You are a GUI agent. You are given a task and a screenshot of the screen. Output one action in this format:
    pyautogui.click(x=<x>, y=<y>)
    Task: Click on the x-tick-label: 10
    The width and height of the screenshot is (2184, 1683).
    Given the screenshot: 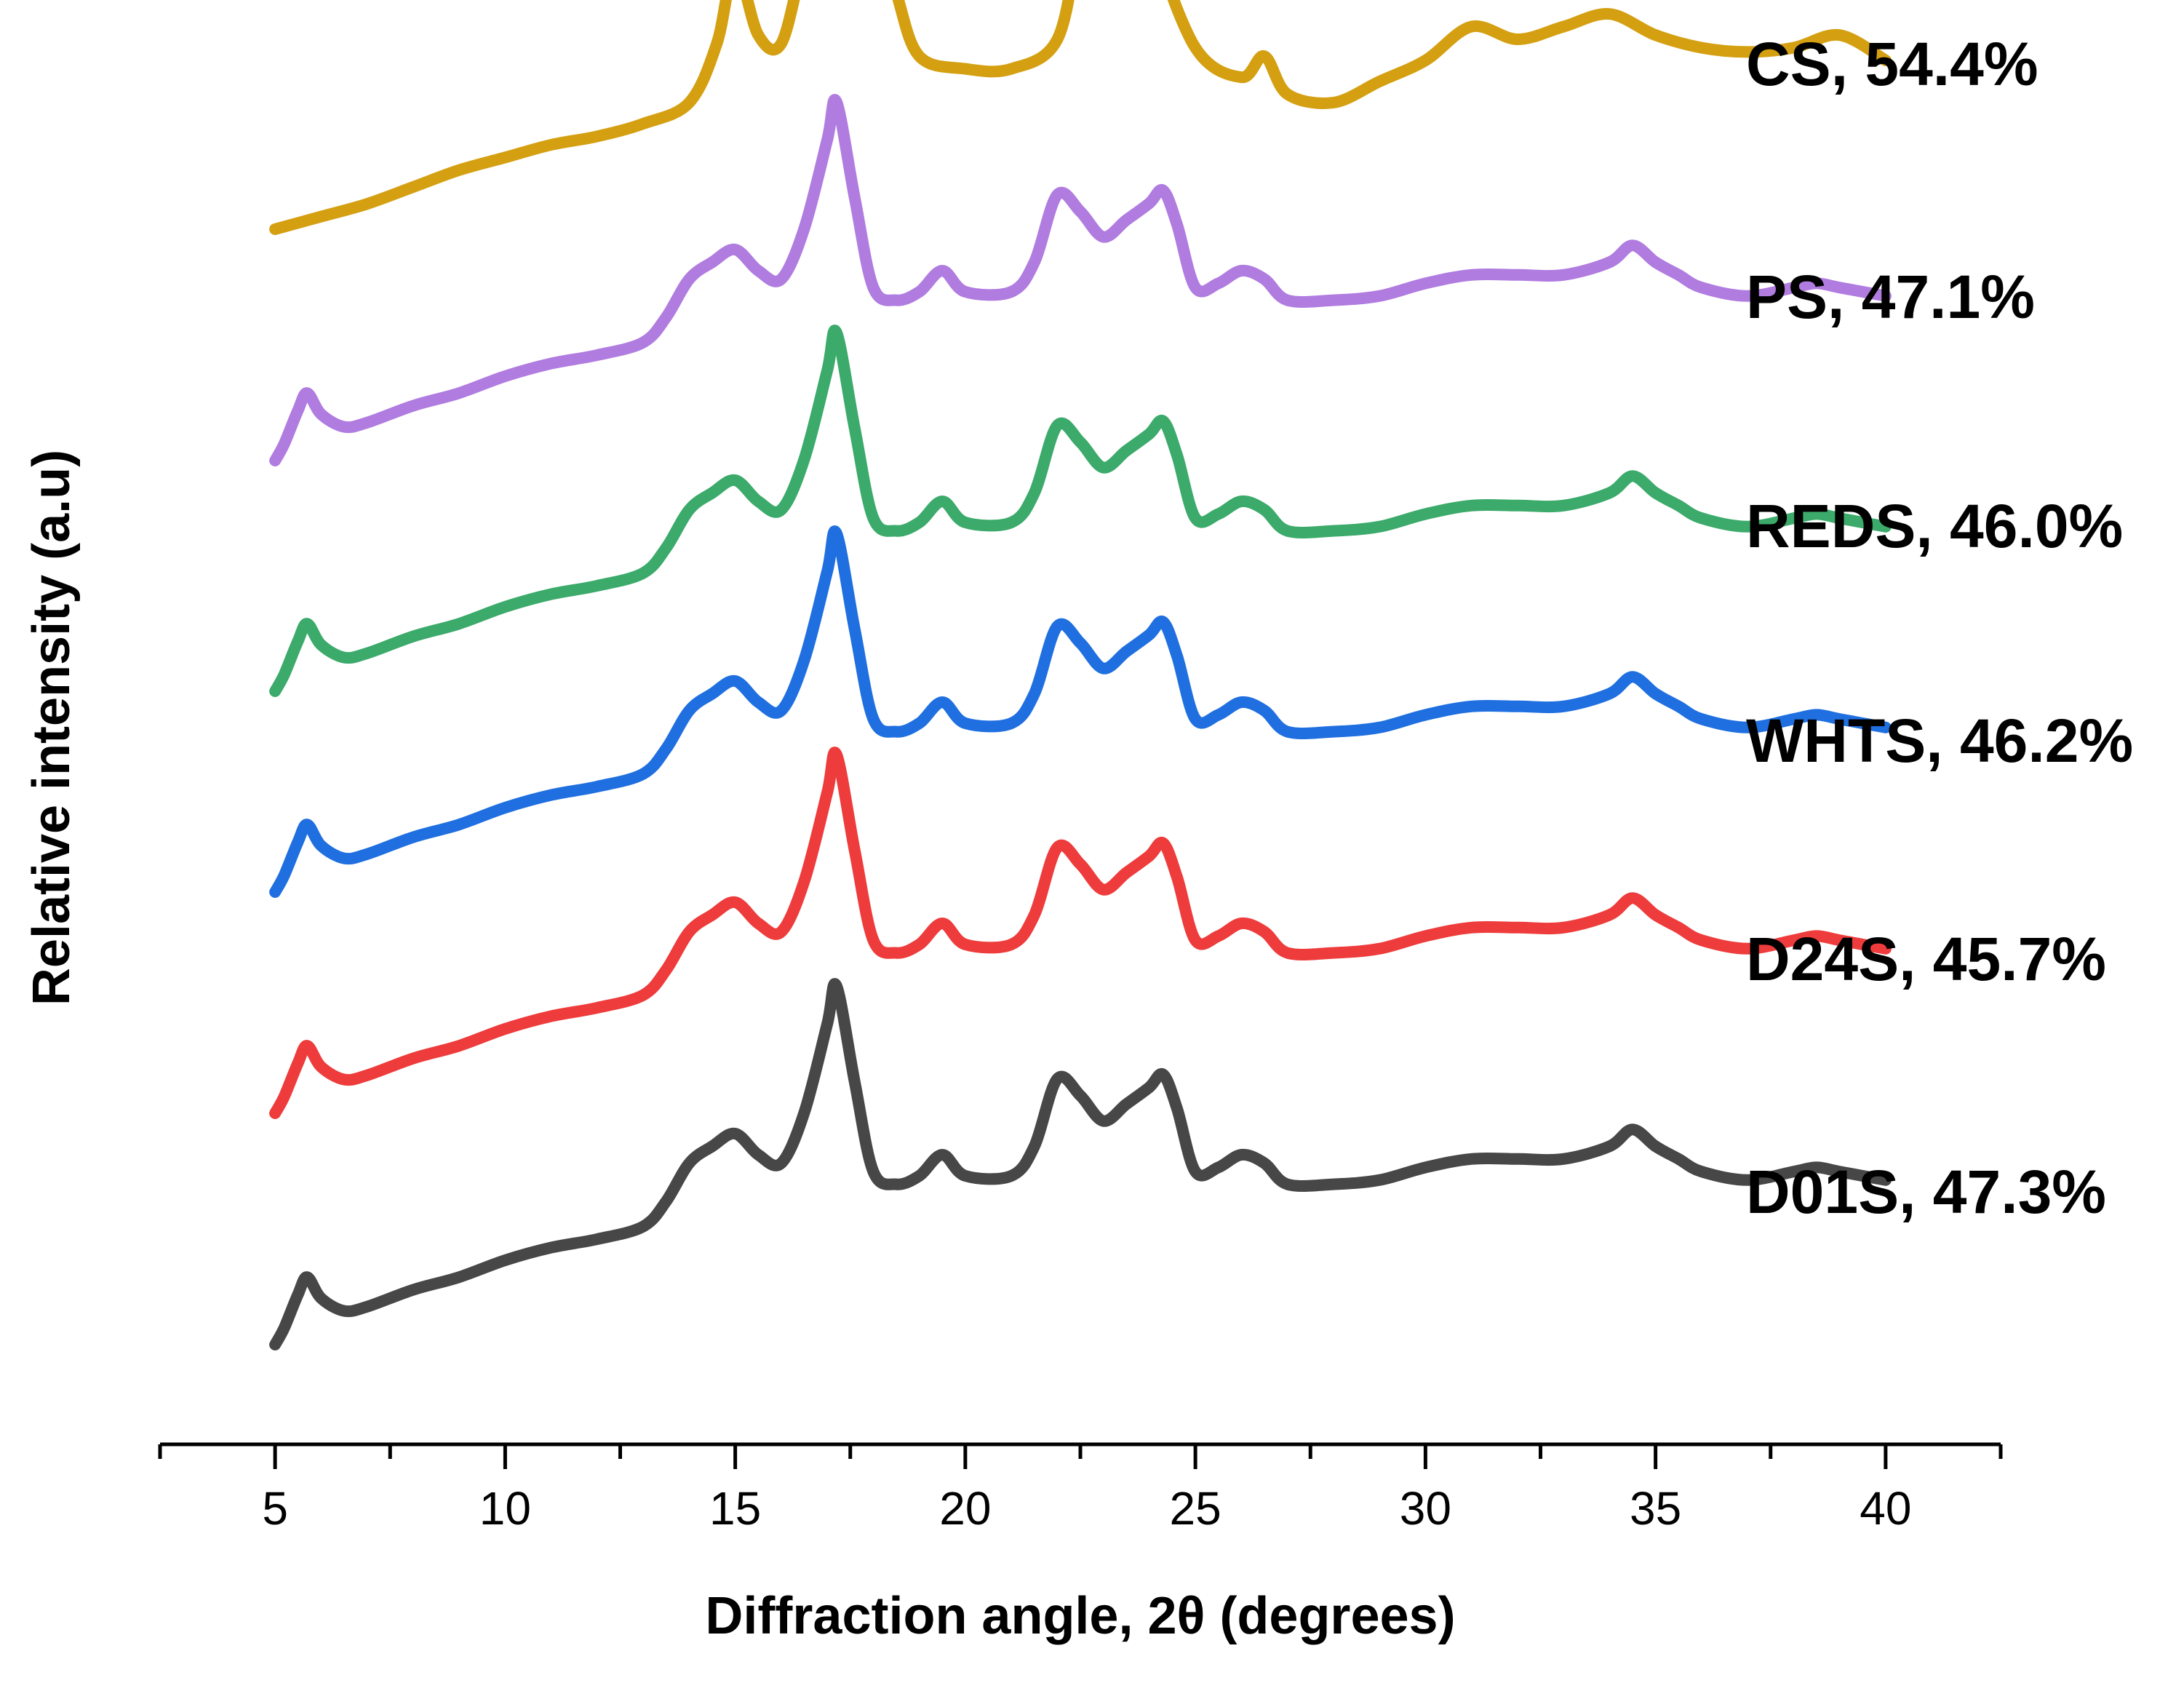 What is the action you would take?
    pyautogui.click(x=505, y=1508)
    